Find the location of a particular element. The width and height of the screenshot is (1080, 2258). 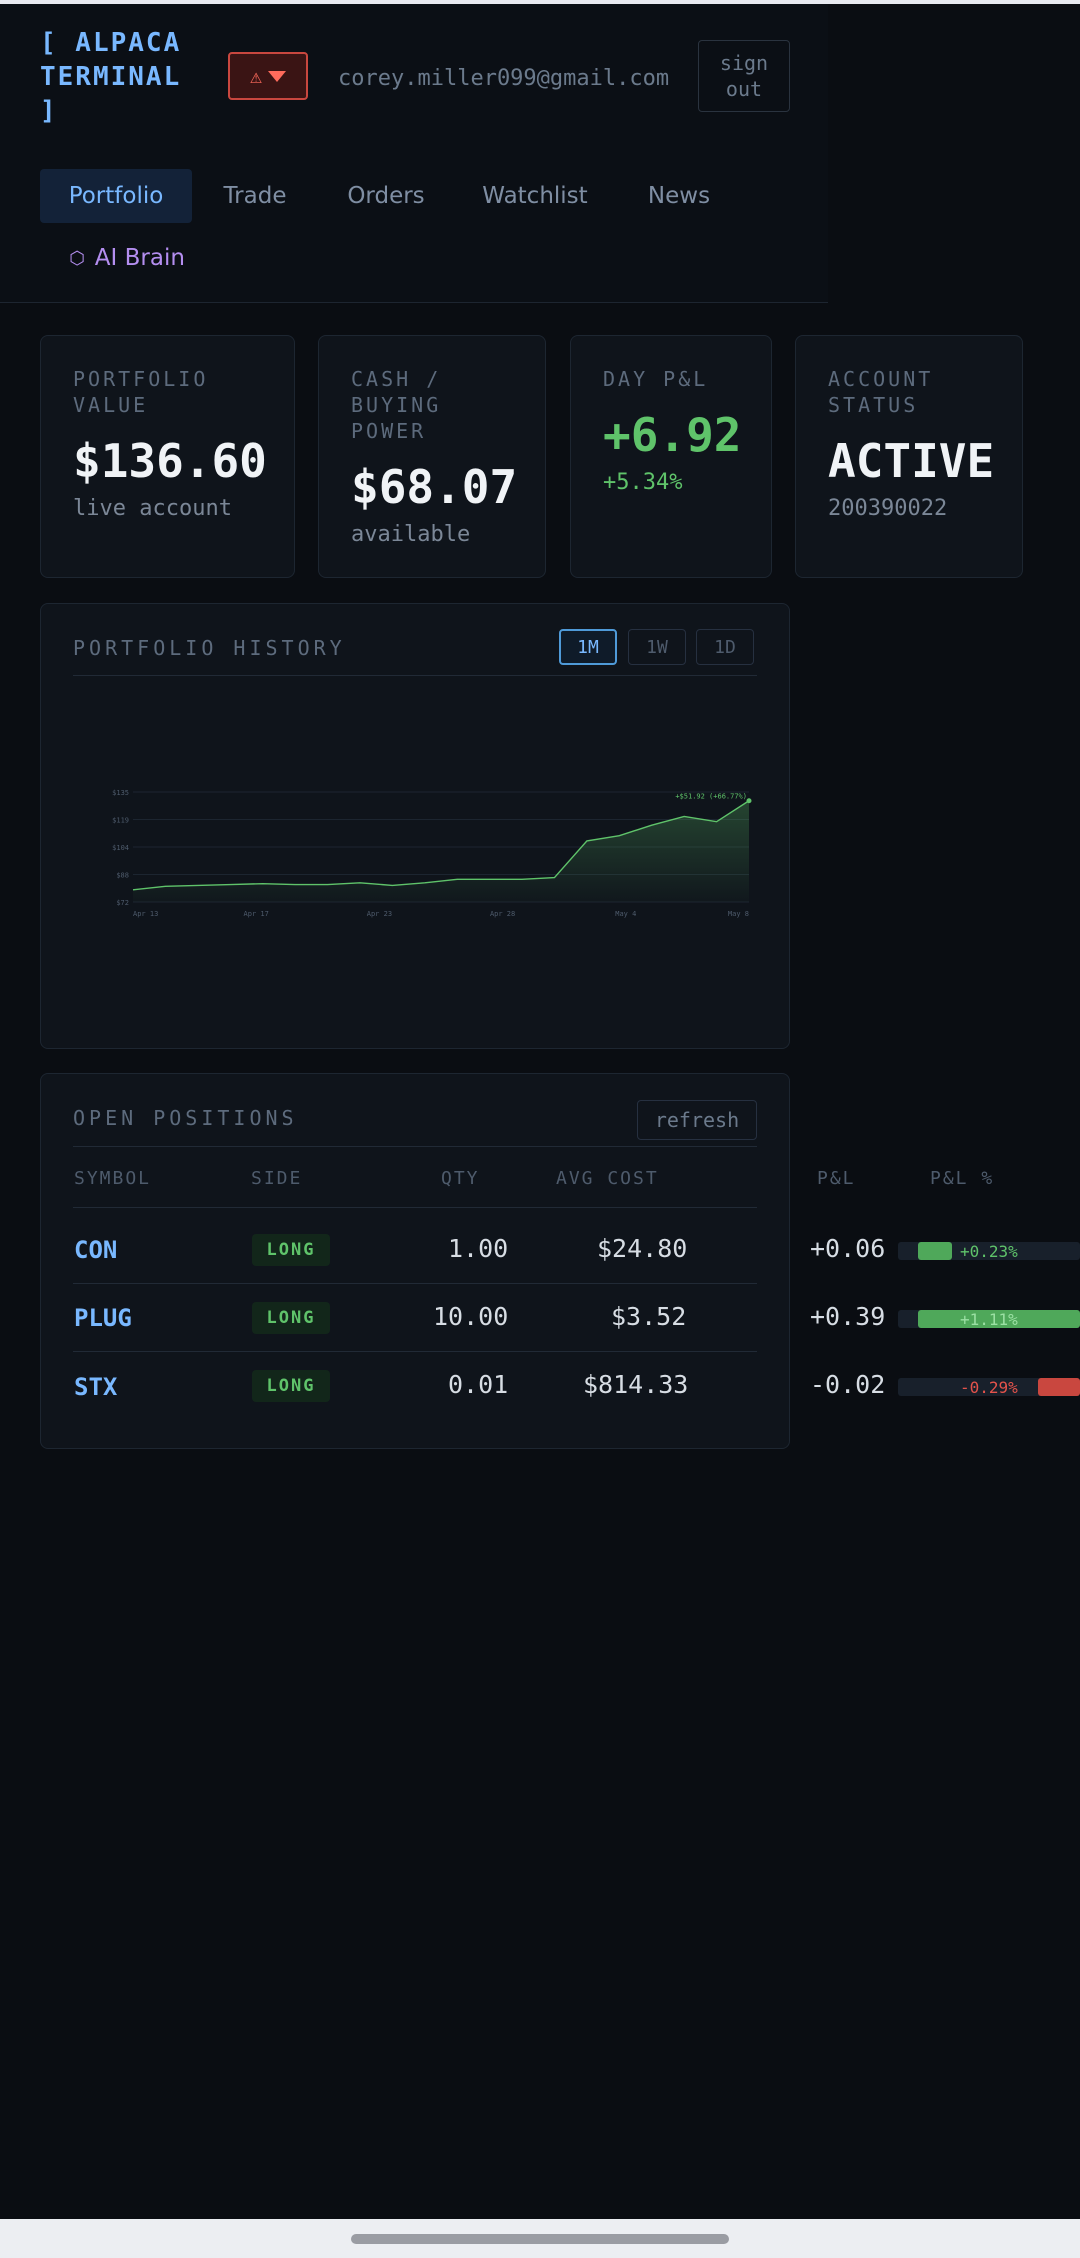

portfolio-value-card: PORTFOLIO VALUE $136.60 live account is located at coordinates (167, 456).